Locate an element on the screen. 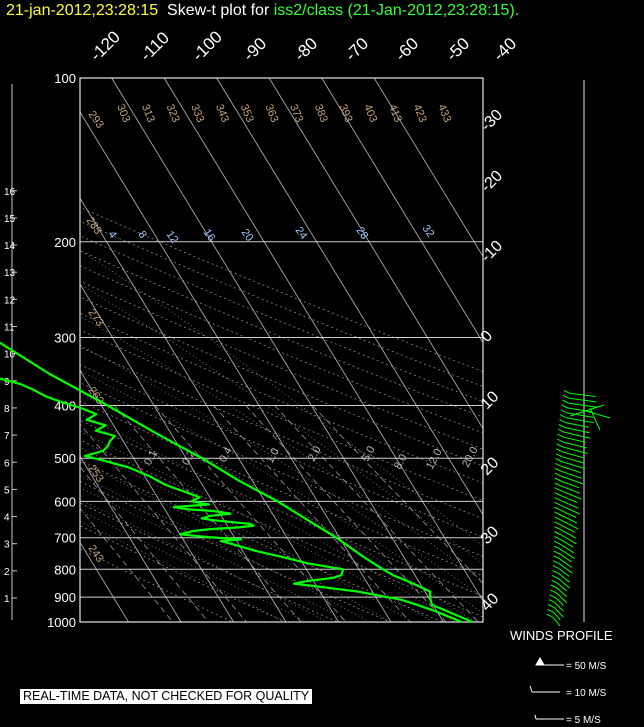 Image resolution: width=644 pixels, height=727 pixels. height-tick-label: 10 is located at coordinates (10, 355).